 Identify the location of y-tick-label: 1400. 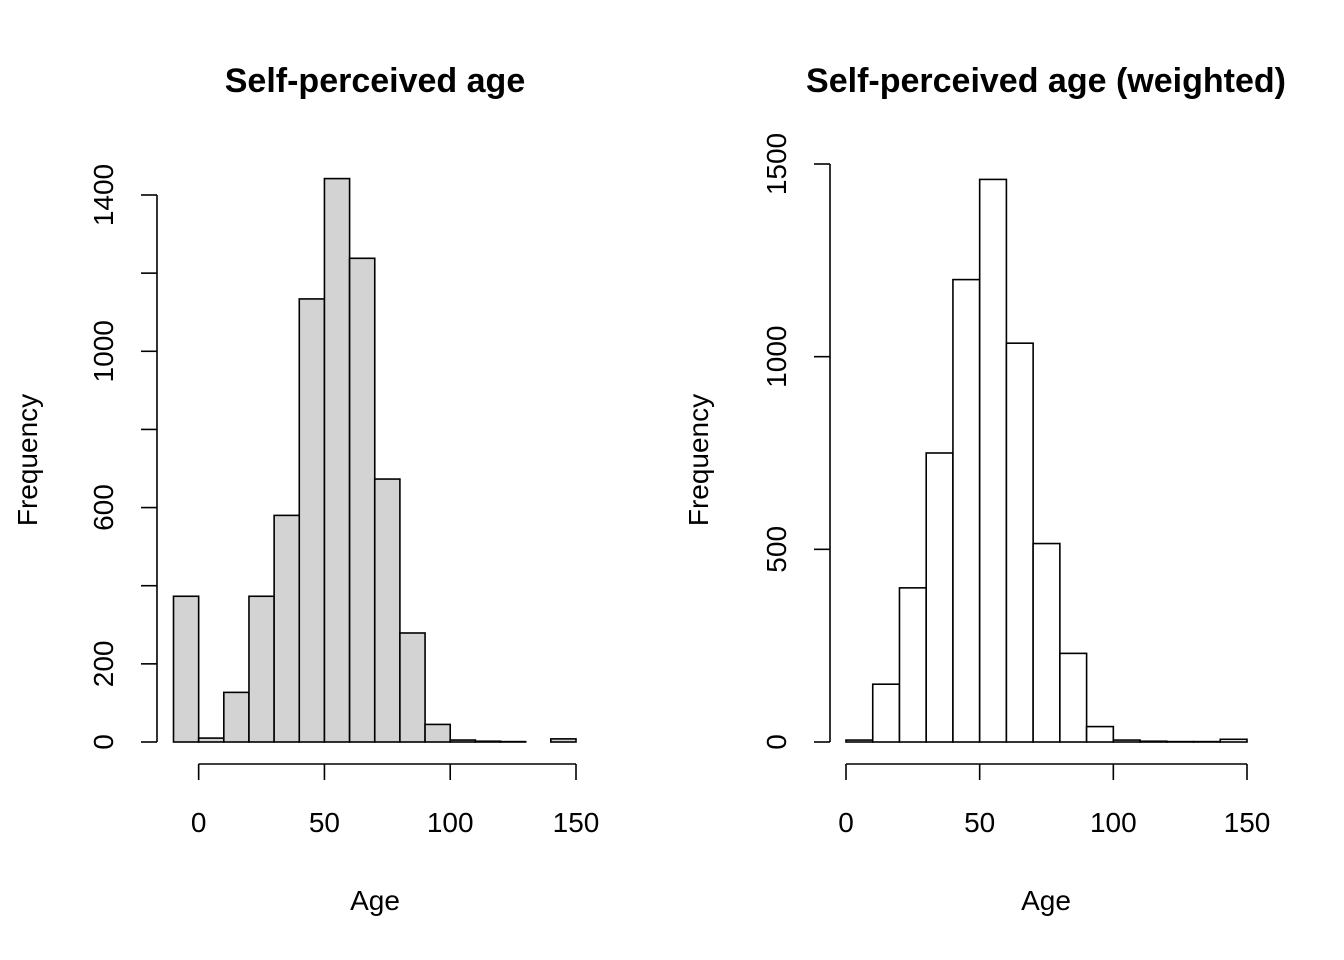
(103, 195).